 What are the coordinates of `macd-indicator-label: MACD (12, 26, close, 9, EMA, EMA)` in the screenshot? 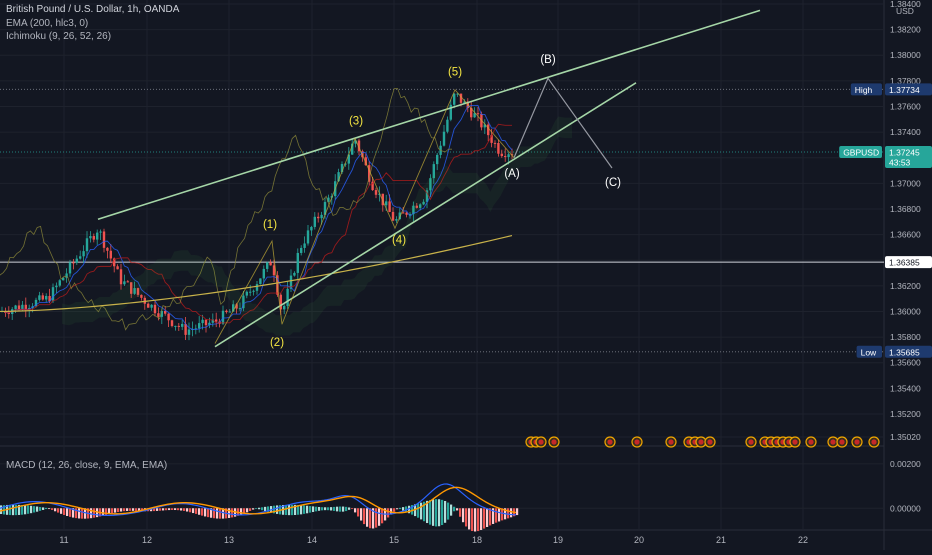 It's located at (87, 465).